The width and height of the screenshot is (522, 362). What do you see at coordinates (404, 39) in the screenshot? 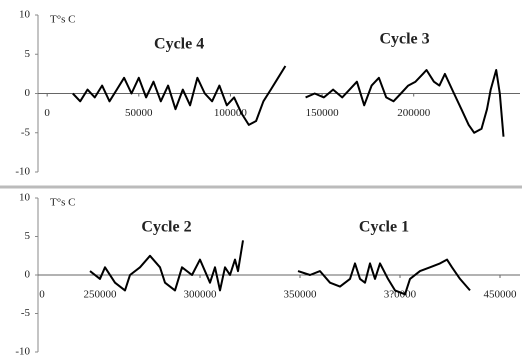
I see `series-label: Cycle 3` at bounding box center [404, 39].